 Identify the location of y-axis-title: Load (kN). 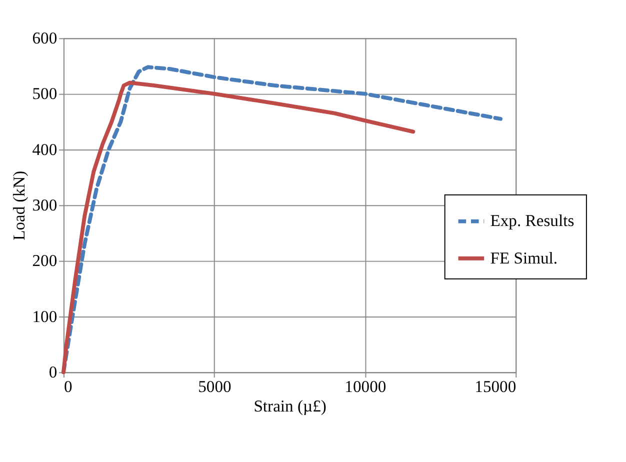
(18, 205).